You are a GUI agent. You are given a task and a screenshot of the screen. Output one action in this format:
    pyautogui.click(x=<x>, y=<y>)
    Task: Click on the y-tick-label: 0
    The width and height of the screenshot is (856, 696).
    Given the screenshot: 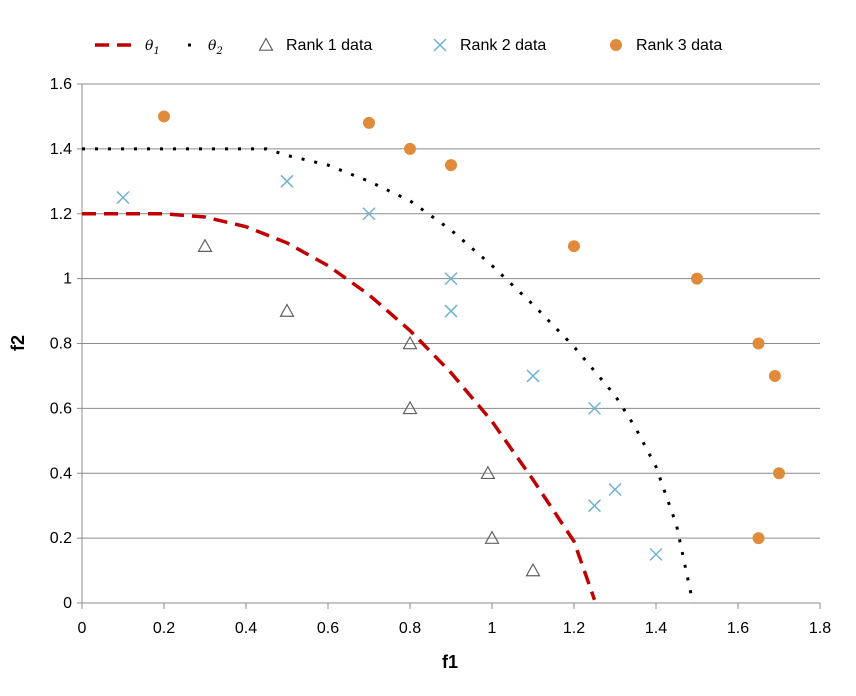 What is the action you would take?
    pyautogui.click(x=67, y=603)
    